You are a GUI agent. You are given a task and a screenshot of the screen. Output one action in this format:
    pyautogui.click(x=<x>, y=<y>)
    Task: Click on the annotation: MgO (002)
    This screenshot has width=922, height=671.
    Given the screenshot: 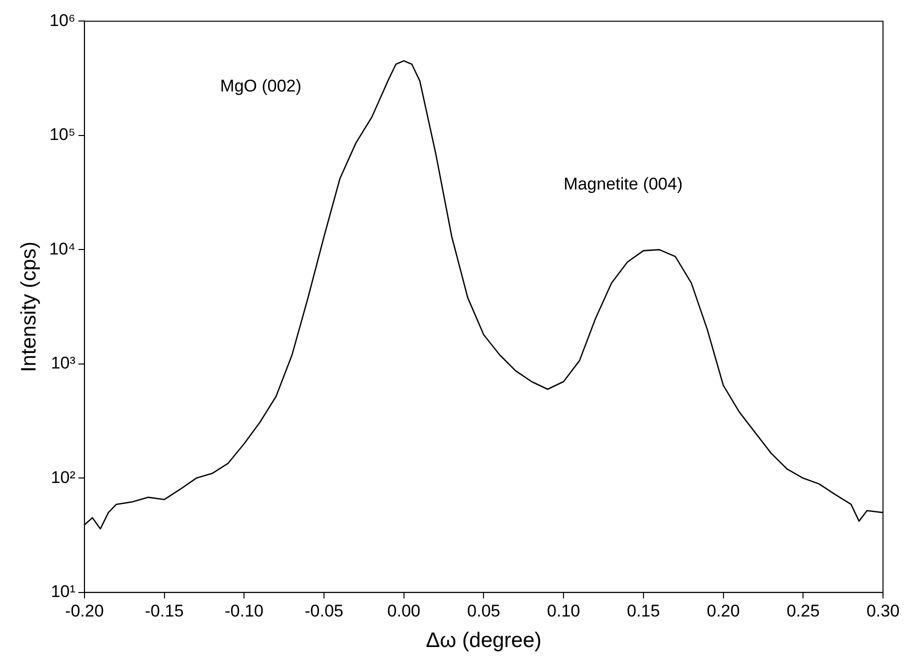 What is the action you would take?
    pyautogui.click(x=261, y=86)
    